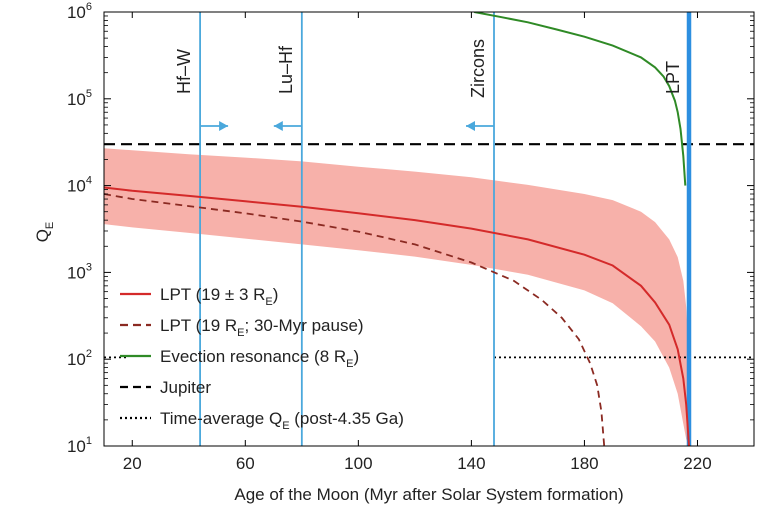  Describe the element at coordinates (286, 69) in the screenshot. I see `label-luhf: Lu–Hf` at that location.